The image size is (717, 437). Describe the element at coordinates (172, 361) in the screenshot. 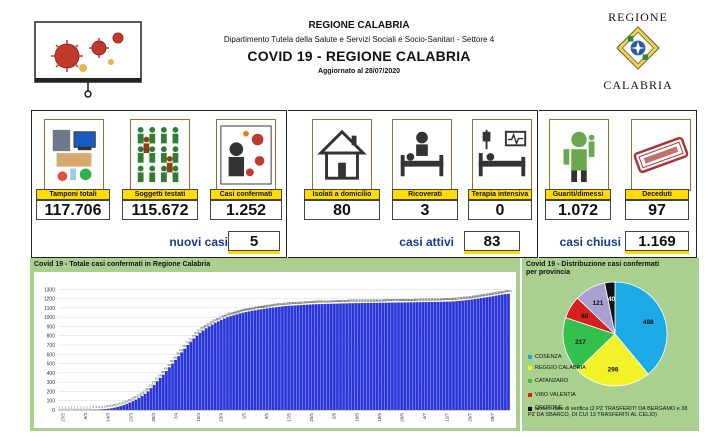

I see `bar-data-label: 500` at that location.